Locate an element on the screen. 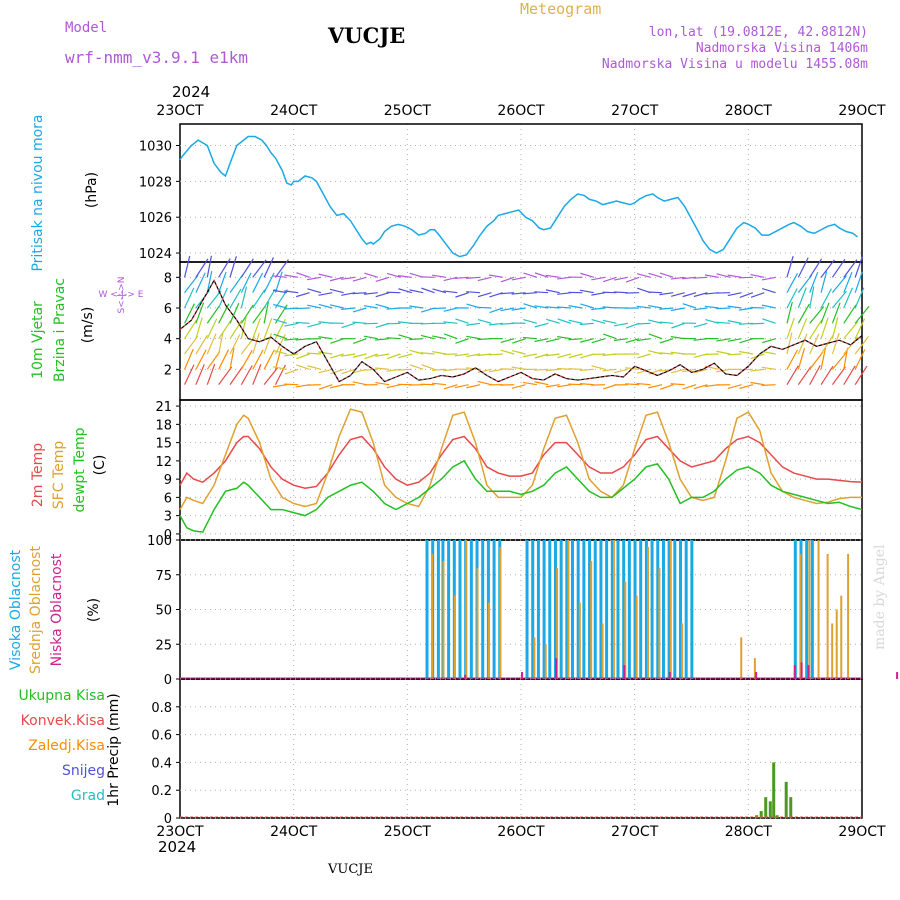 This screenshot has height=900, width=900. y-tick-label: 0.2 is located at coordinates (161, 791).